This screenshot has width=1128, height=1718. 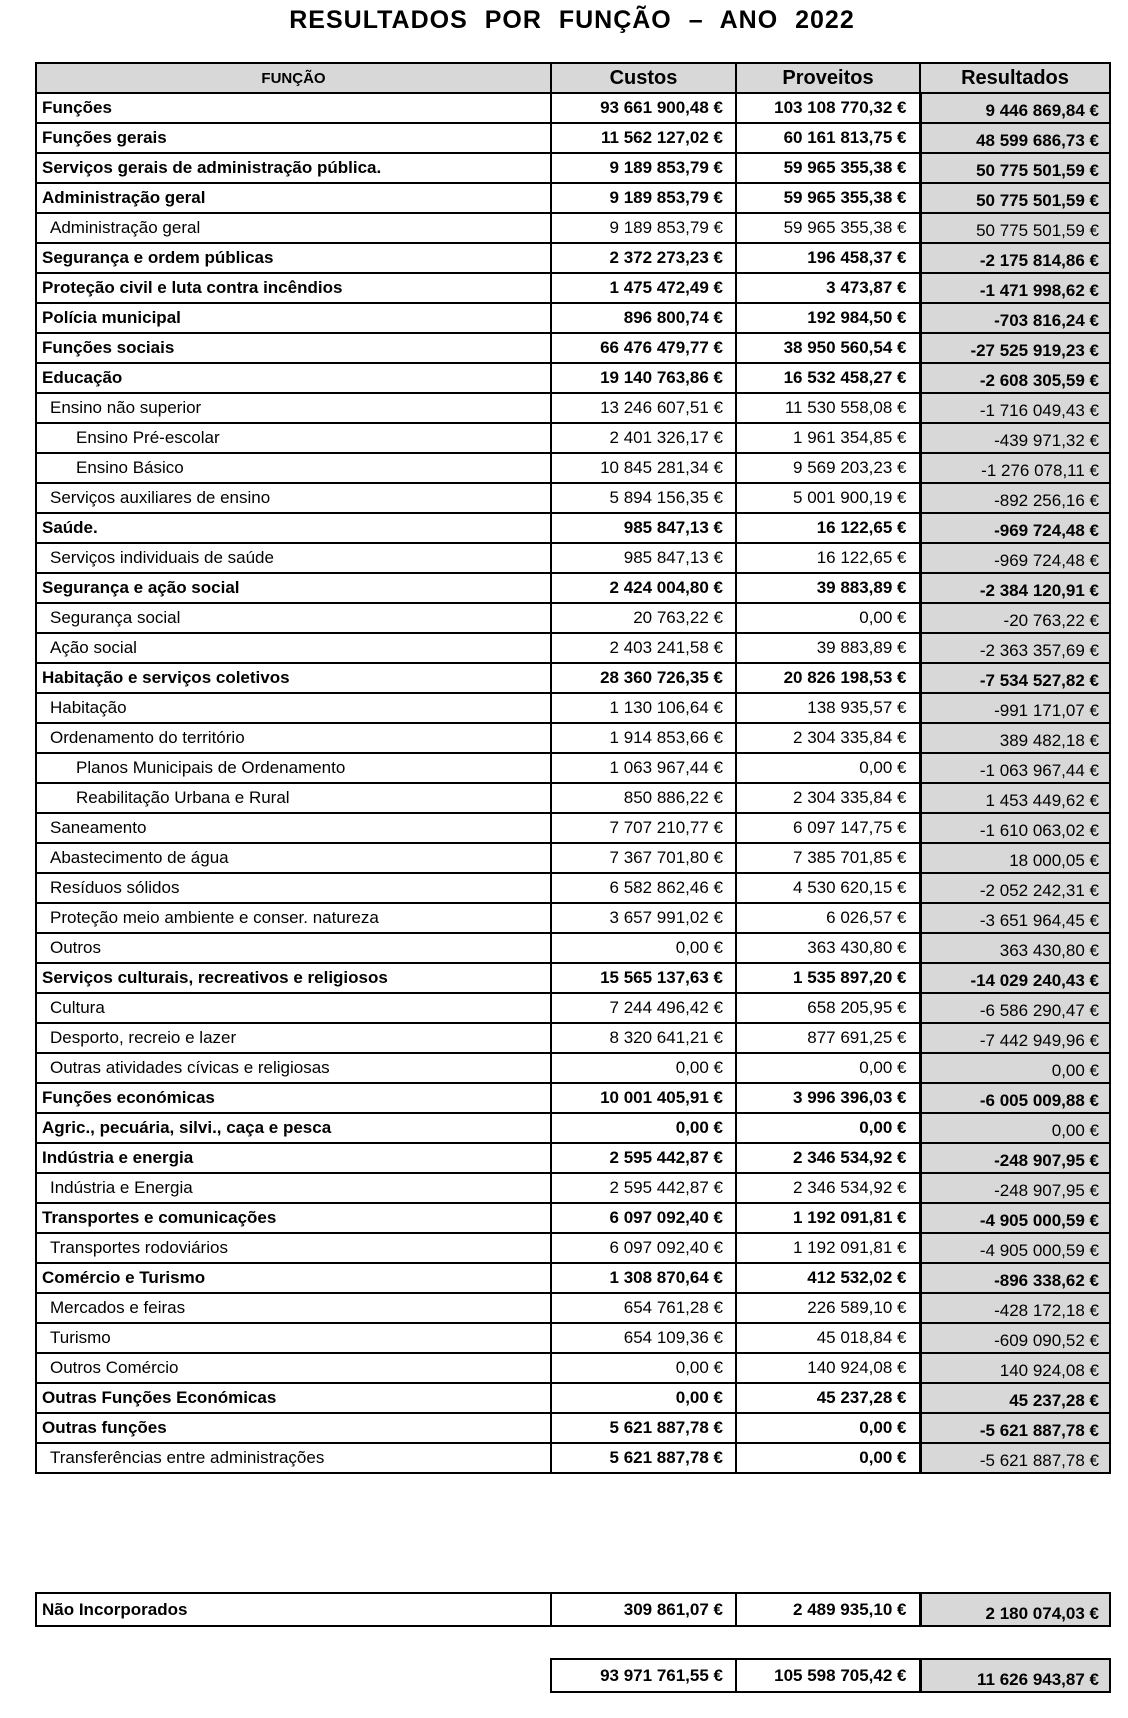 What do you see at coordinates (293, 1428) in the screenshot?
I see `funcao-cell: Outras funções` at bounding box center [293, 1428].